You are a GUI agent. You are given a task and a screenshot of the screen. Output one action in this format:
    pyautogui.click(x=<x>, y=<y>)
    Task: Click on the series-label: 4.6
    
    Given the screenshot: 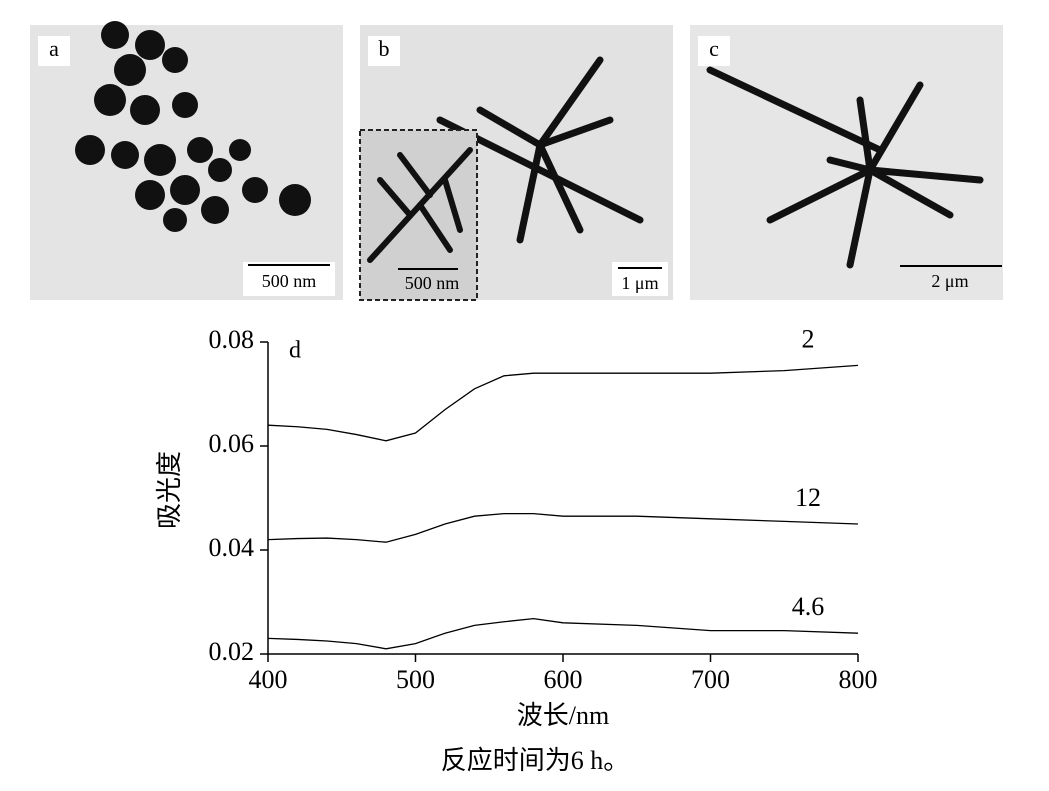 What is the action you would take?
    pyautogui.click(x=808, y=606)
    